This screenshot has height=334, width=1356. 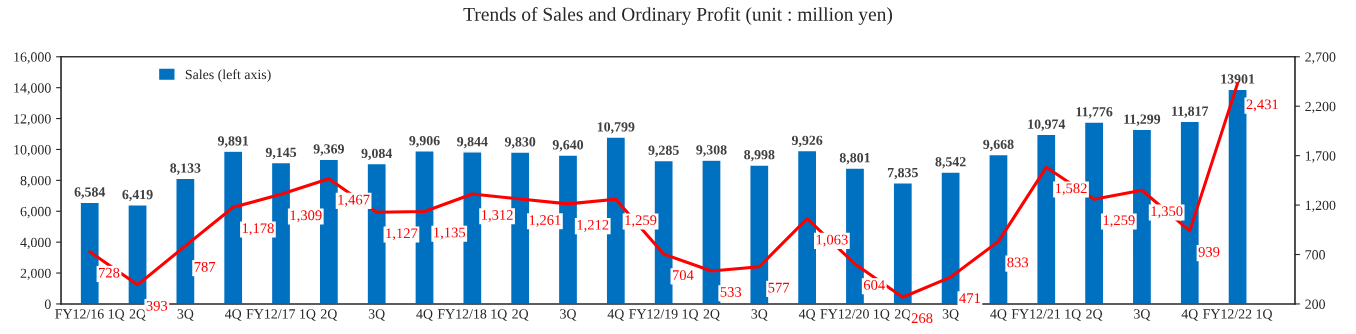 What do you see at coordinates (520, 143) in the screenshot?
I see `data-label: 9,830` at bounding box center [520, 143].